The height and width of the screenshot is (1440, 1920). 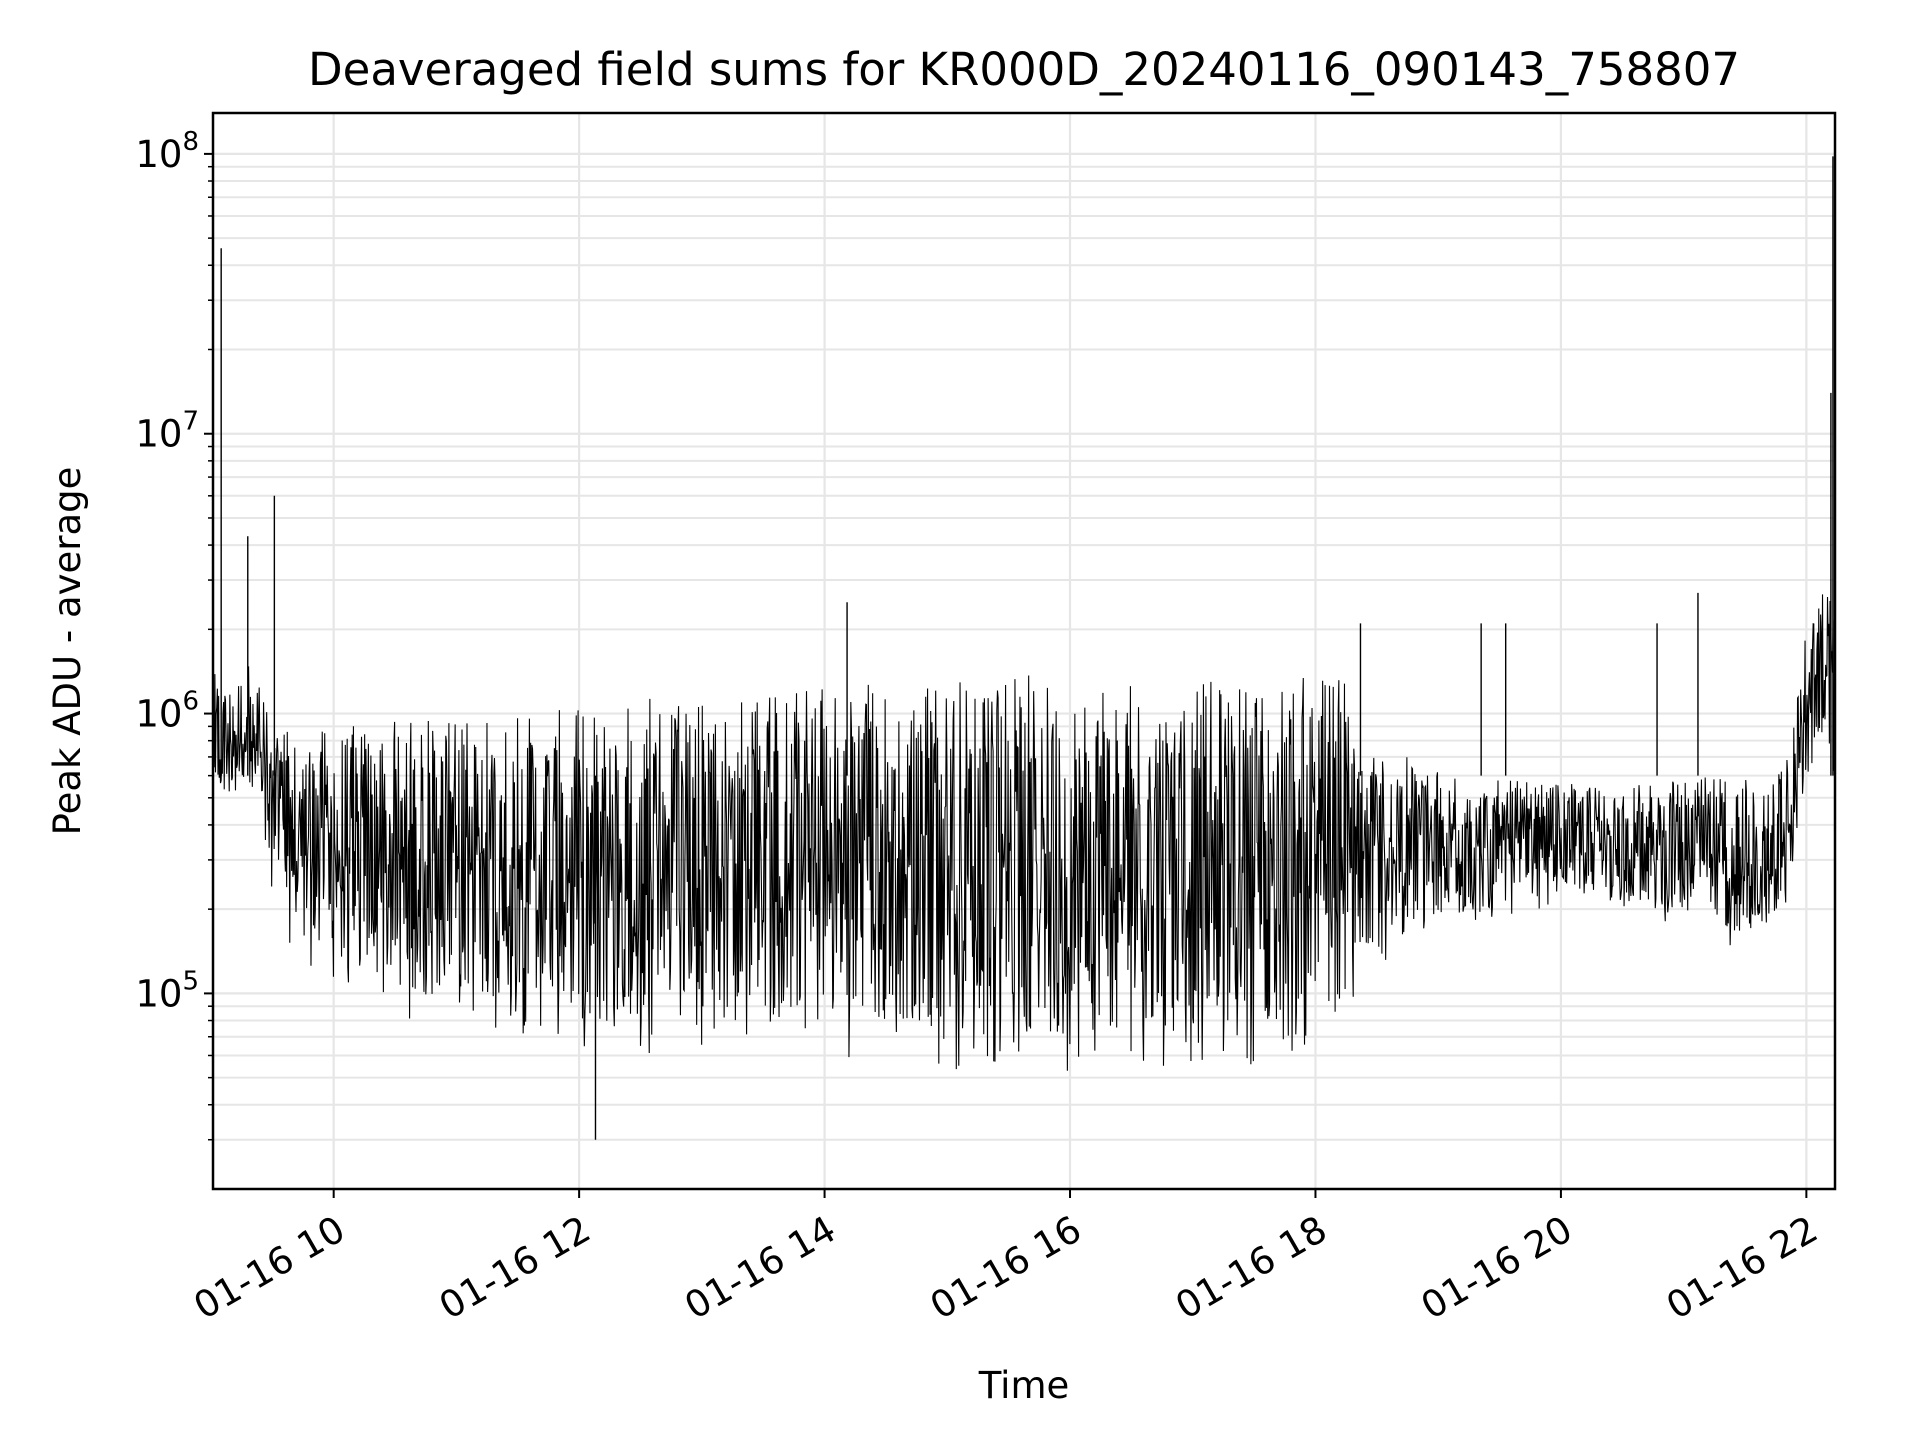 I want to click on y-tick-label: 10⁸, so click(x=167, y=151).